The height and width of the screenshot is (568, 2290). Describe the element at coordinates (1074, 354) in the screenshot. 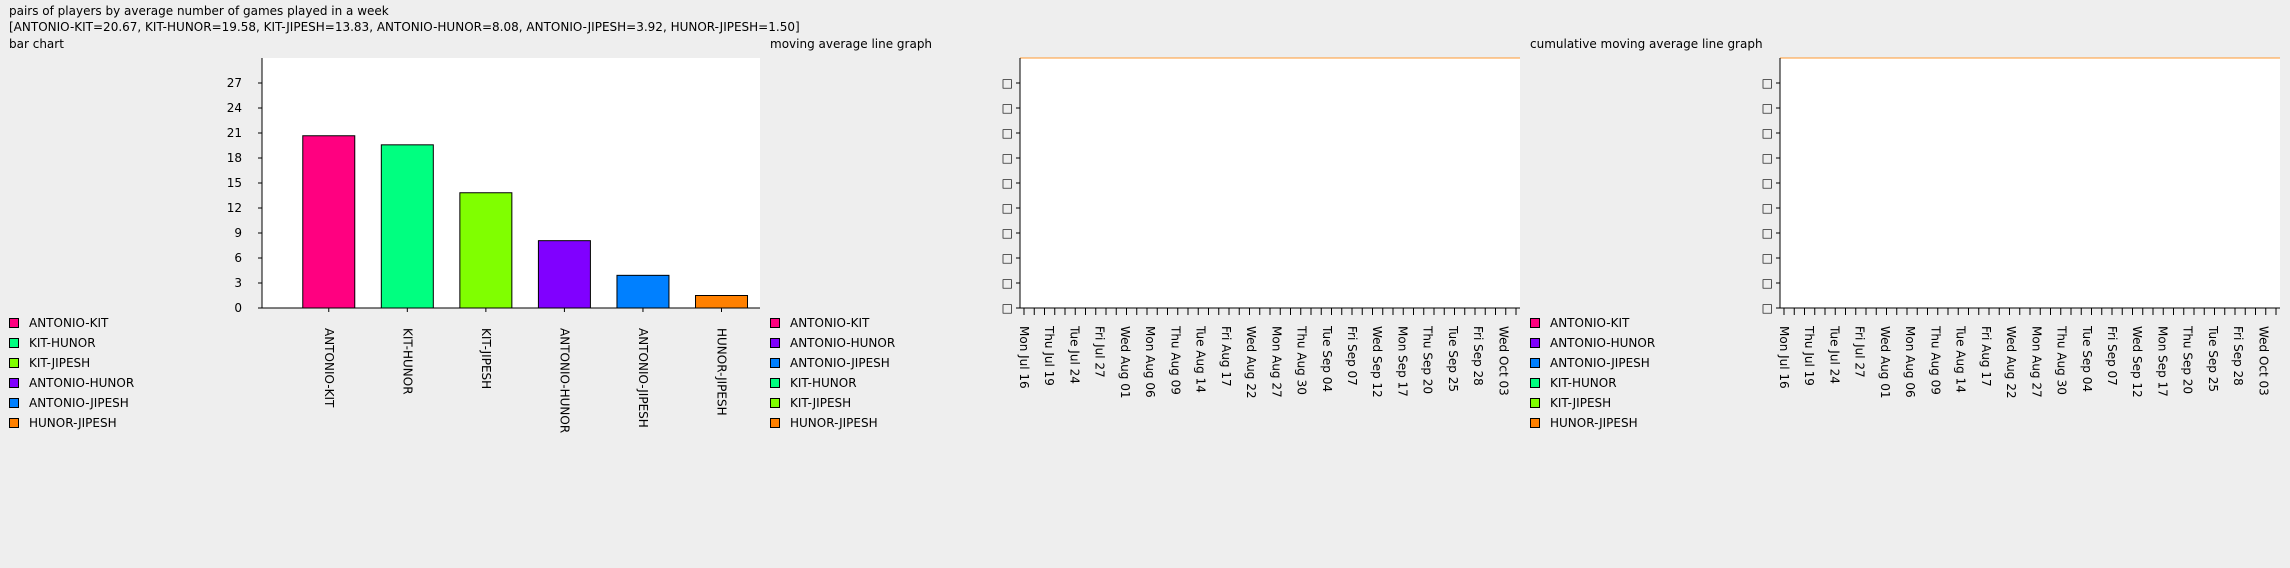

I see `x-tick-label: Tue Jul 24` at that location.